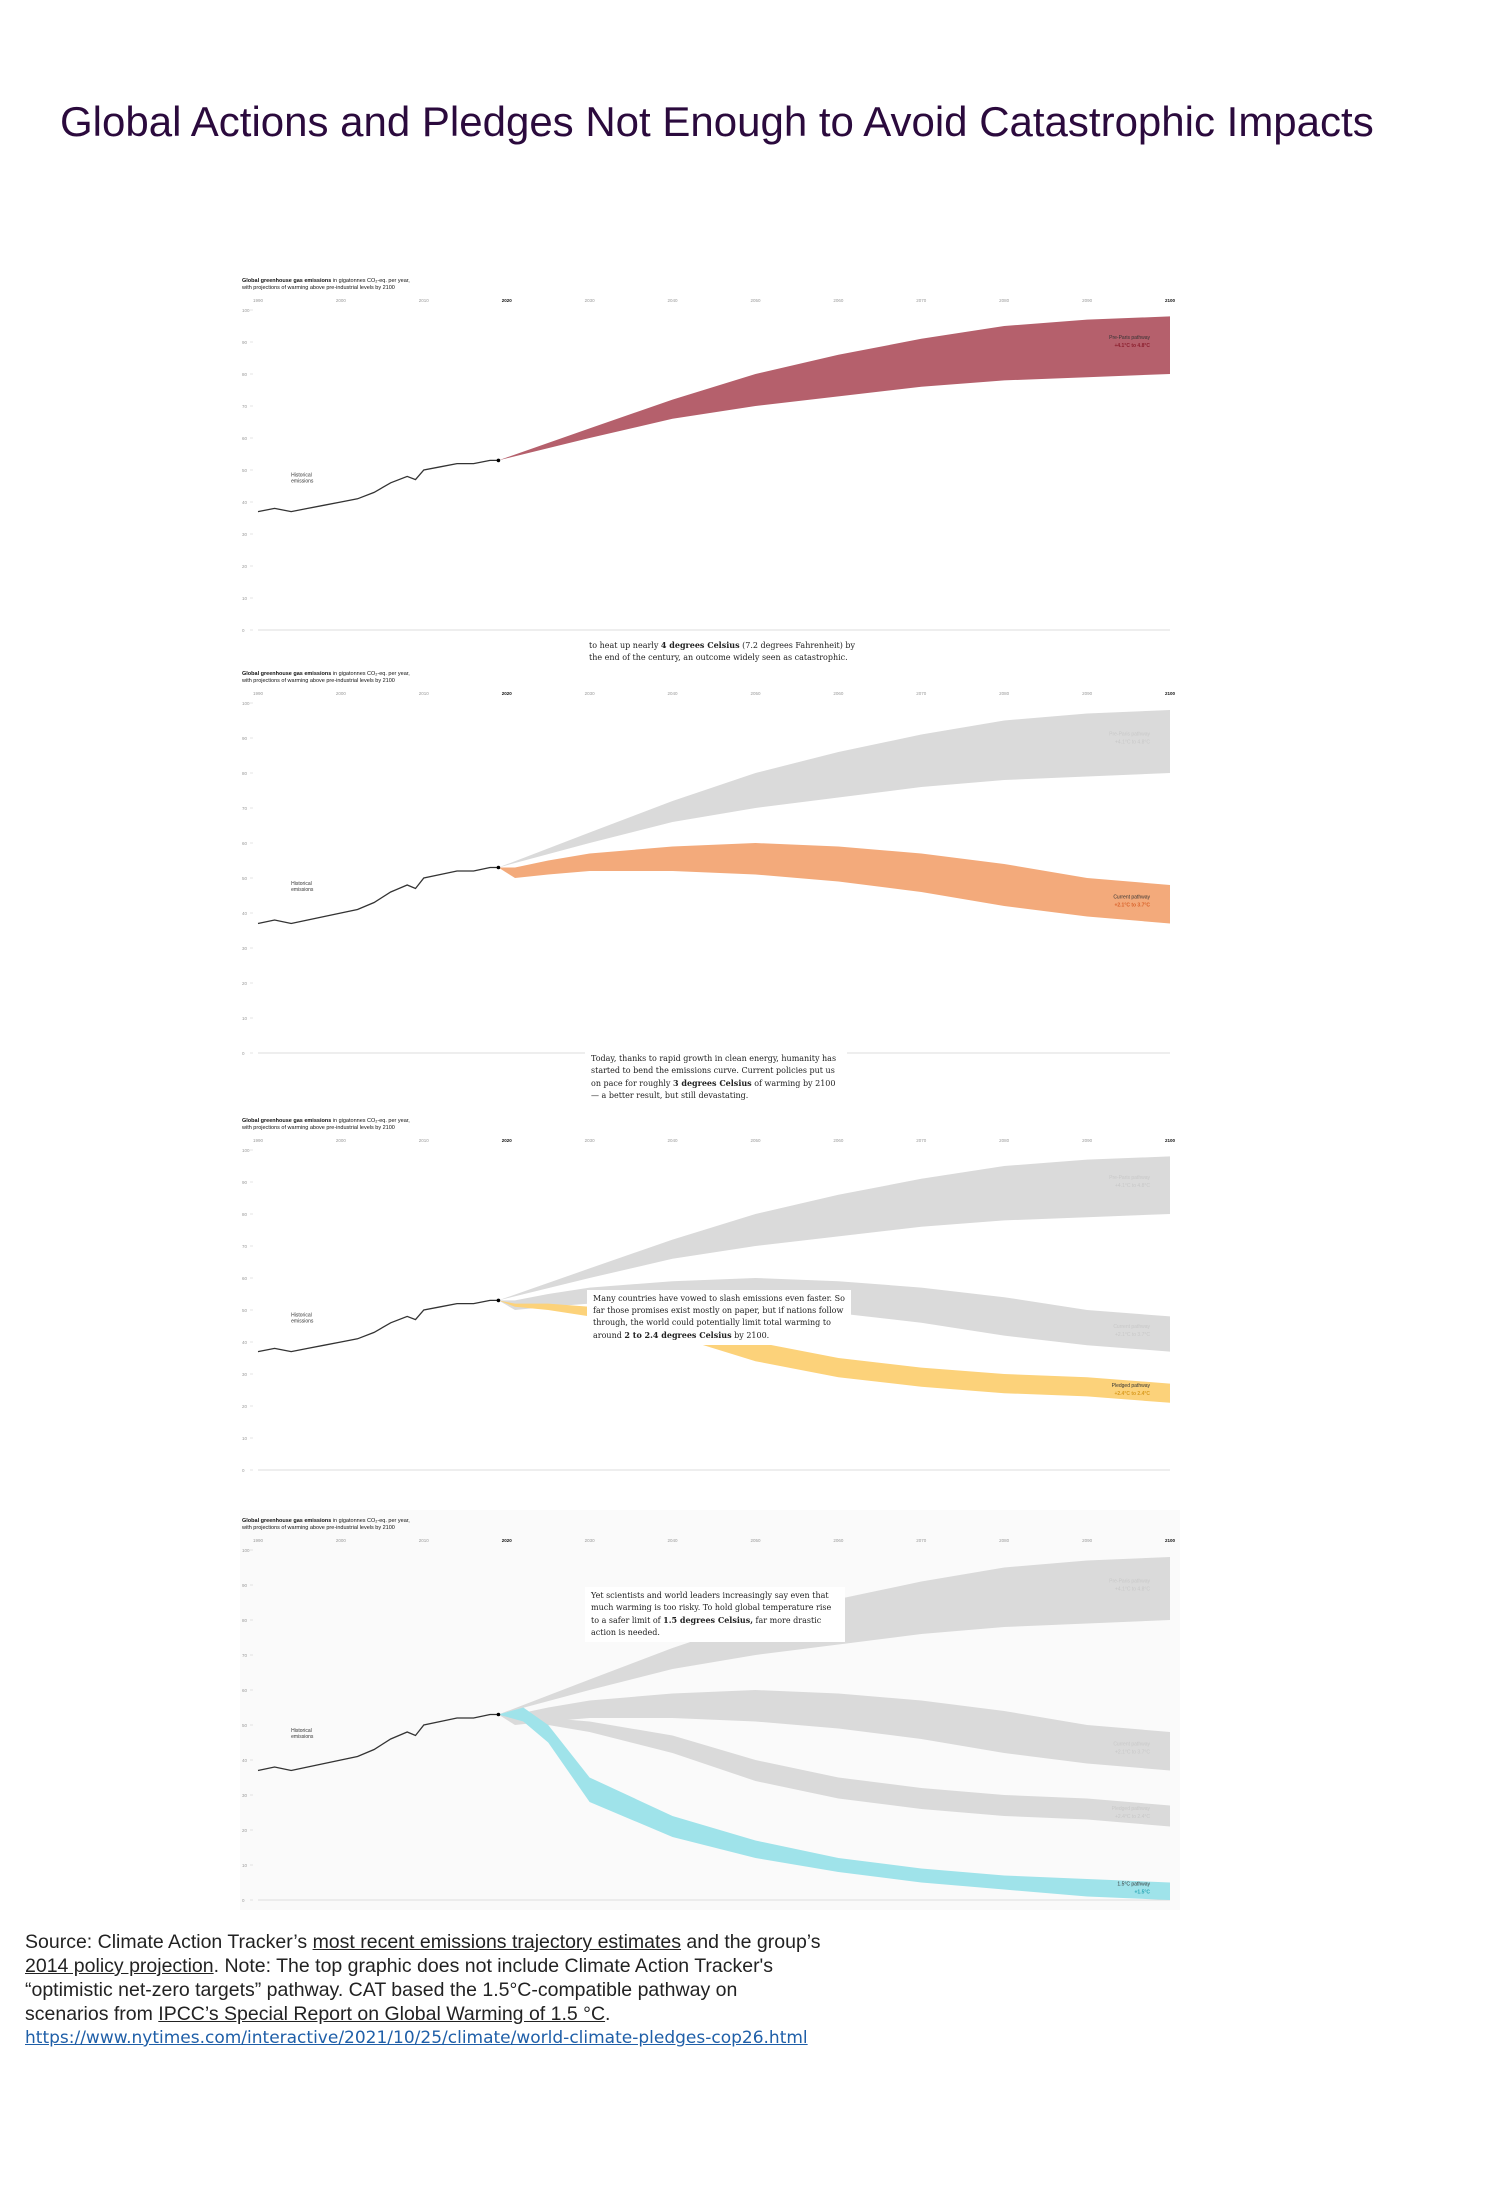 The width and height of the screenshot is (1500, 2209). Describe the element at coordinates (608, 2014) in the screenshot. I see `source-text: .` at that location.